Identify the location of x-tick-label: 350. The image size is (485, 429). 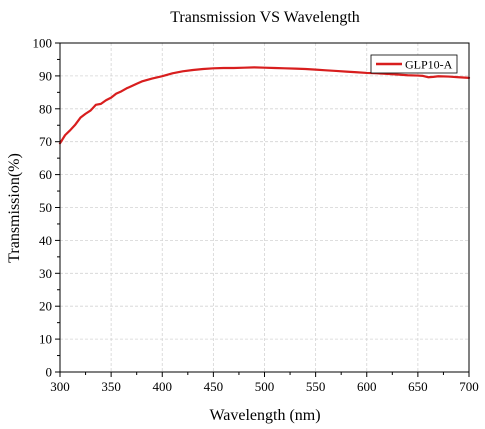
(111, 386).